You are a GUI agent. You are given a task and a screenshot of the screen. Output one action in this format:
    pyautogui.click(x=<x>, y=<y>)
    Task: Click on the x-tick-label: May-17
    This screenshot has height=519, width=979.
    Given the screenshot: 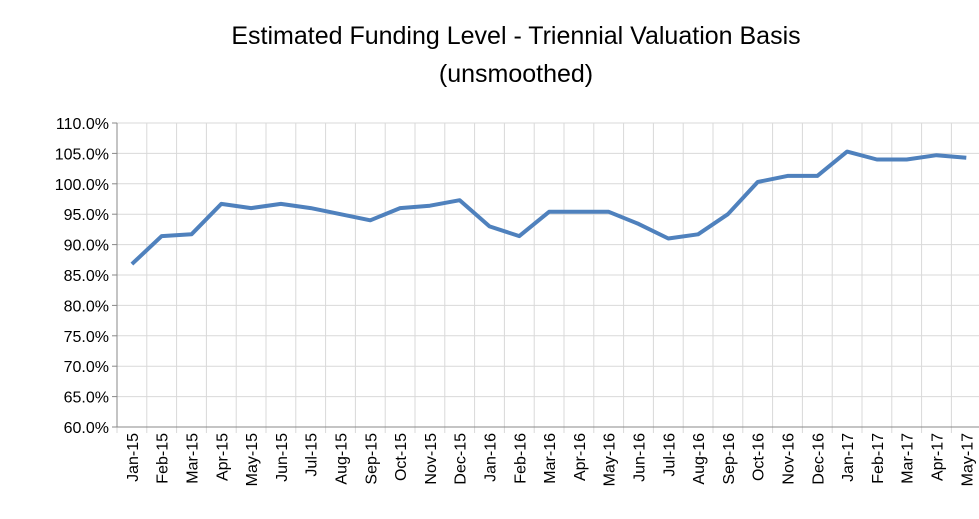 What is the action you would take?
    pyautogui.click(x=967, y=459)
    